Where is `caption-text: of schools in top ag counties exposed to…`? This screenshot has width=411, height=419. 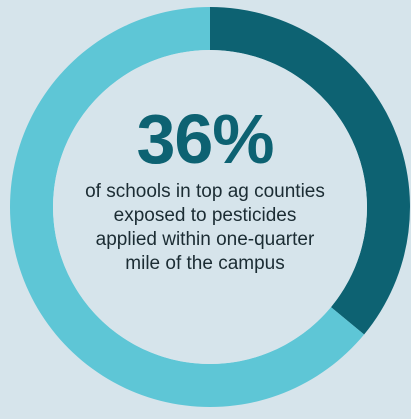 caption-text: of schools in top ag counties exposed to… is located at coordinates (205, 227).